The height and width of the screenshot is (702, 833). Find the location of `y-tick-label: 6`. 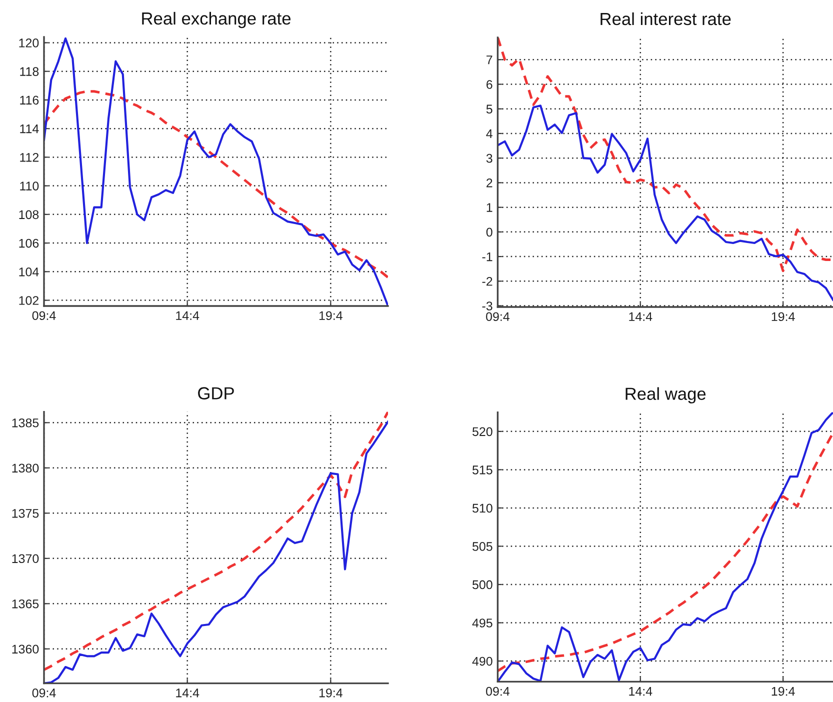

y-tick-label: 6 is located at coordinates (489, 84).